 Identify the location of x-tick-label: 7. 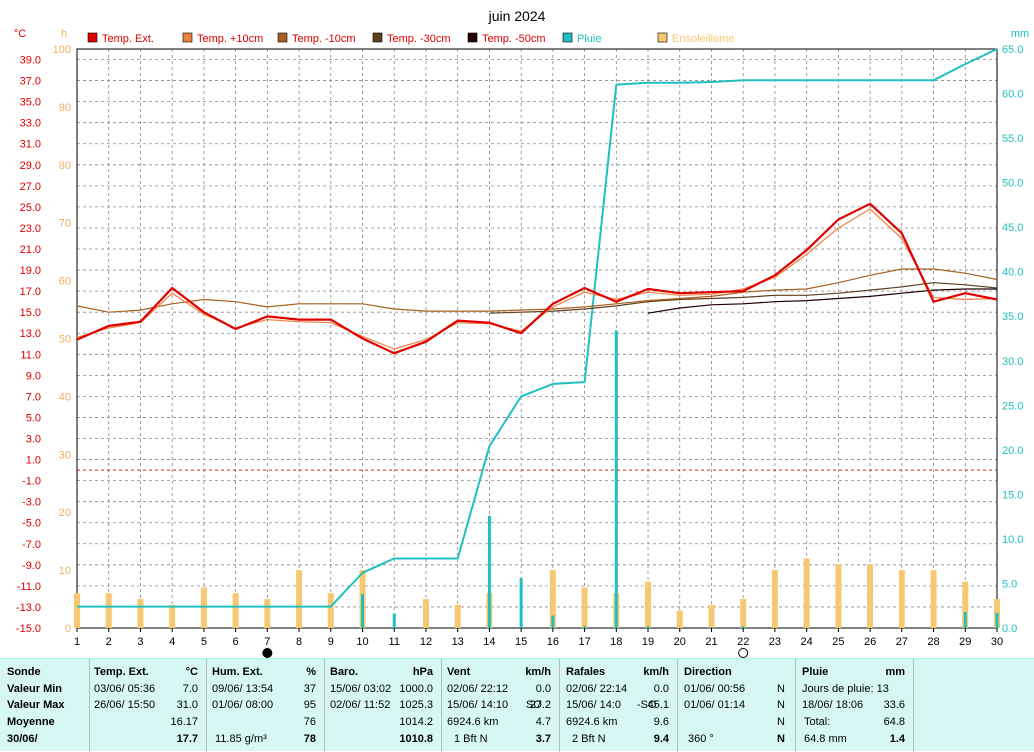
(267, 642).